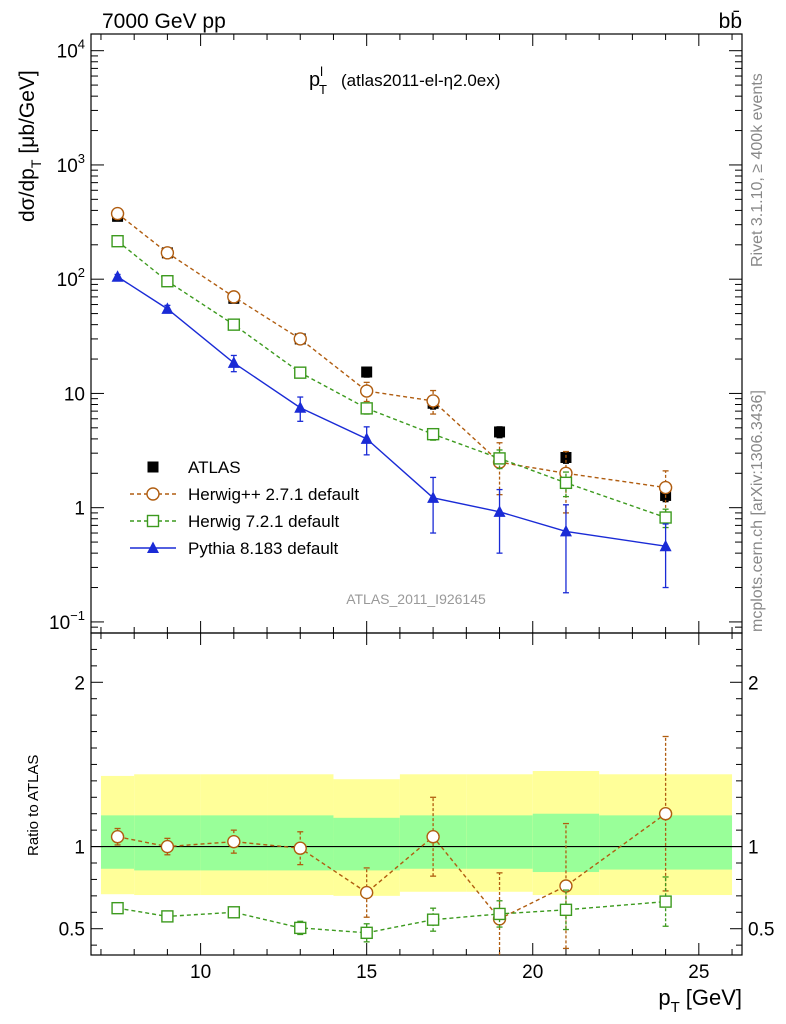  I want to click on legend-item: Herwig 7.2.1 default, so click(234, 521).